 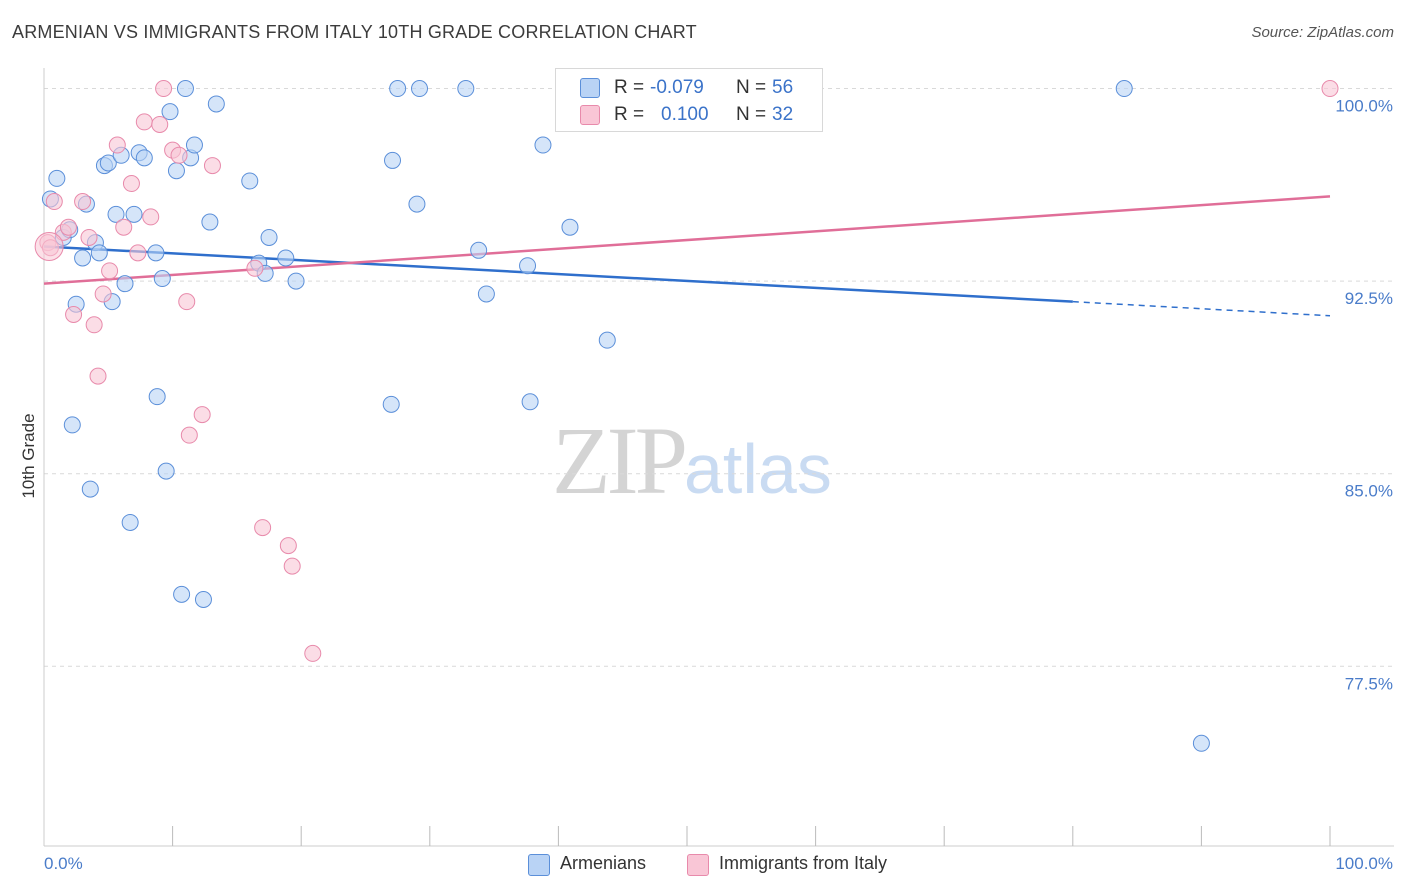 What do you see at coordinates (758, 469) in the screenshot?
I see `watermark-atlas: atlas` at bounding box center [758, 469].